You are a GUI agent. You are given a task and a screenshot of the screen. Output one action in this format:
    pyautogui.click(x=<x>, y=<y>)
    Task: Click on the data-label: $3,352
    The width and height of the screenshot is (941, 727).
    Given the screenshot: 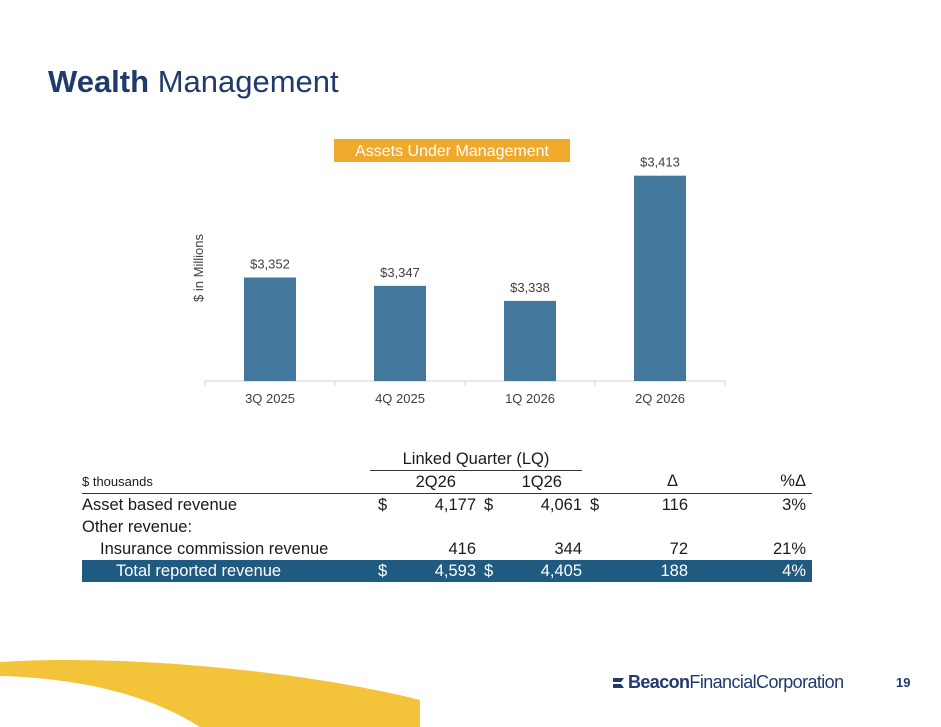 What is the action you would take?
    pyautogui.click(x=270, y=264)
    